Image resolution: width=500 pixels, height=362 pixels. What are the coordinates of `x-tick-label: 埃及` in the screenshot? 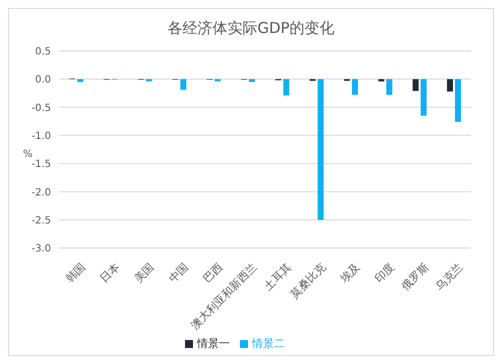 It's located at (350, 273).